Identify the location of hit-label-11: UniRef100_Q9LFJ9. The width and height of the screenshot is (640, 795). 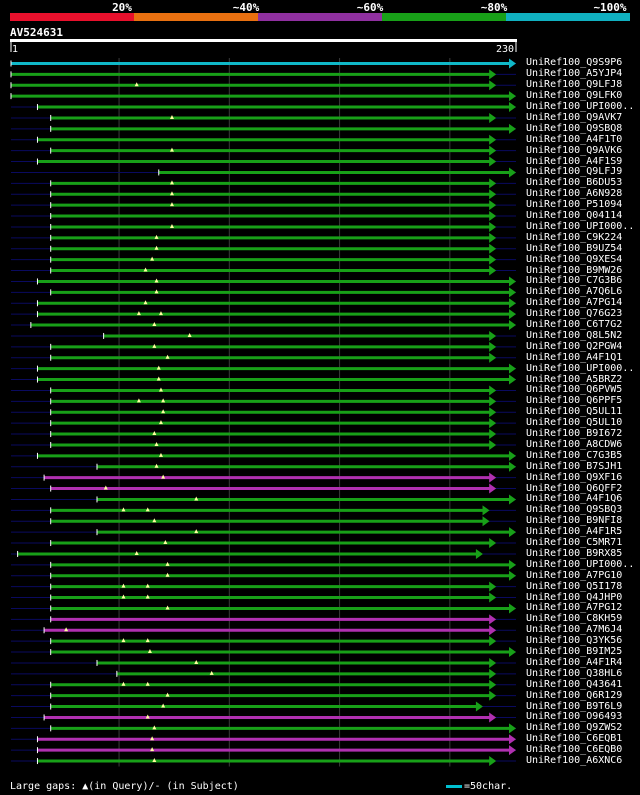
(574, 172).